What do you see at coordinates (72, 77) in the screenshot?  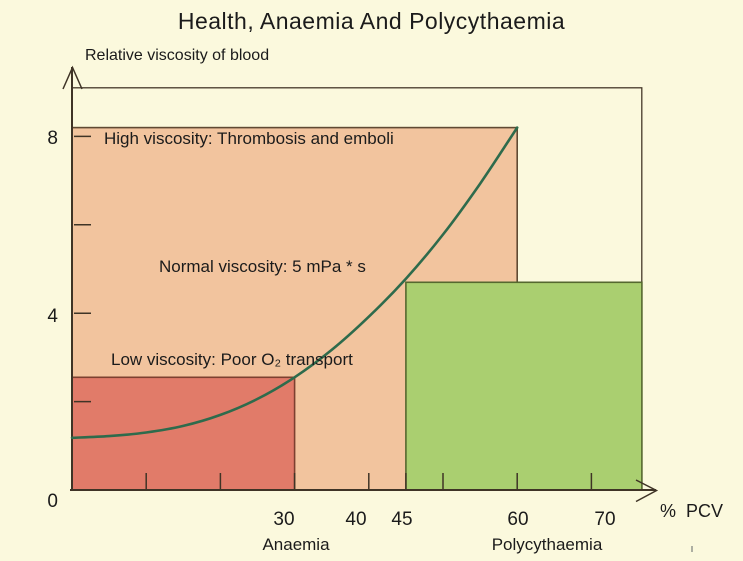 I see `y-axis-arrow-icon` at bounding box center [72, 77].